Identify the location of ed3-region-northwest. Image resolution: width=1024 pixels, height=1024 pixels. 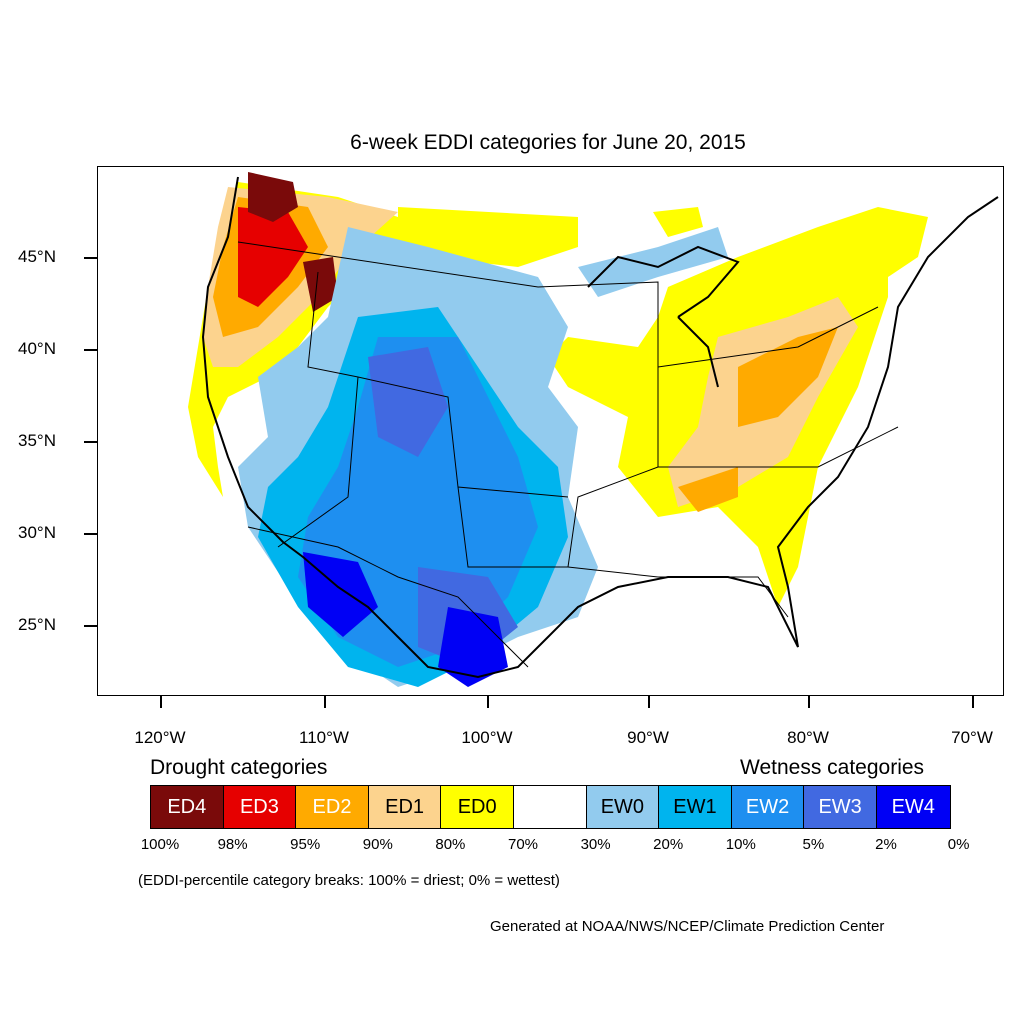
(273, 257).